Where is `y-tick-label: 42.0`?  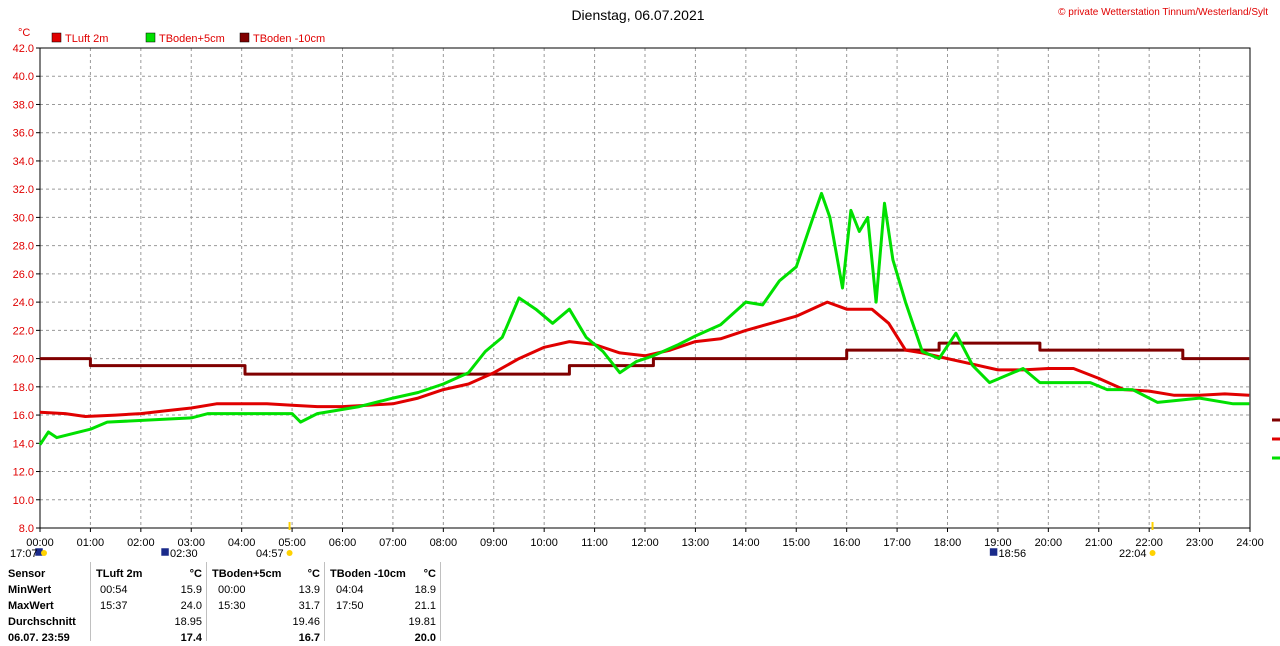 y-tick-label: 42.0 is located at coordinates (23, 49).